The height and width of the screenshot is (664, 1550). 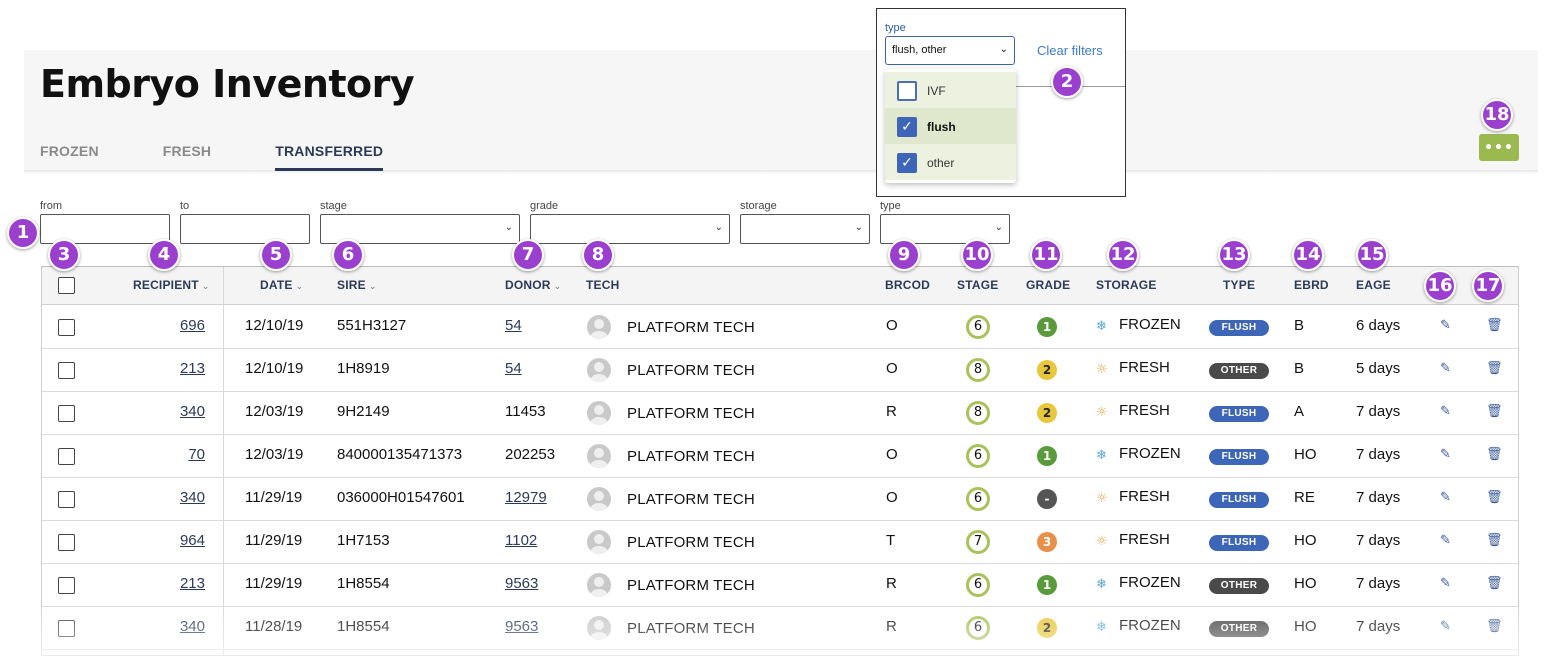 I want to click on donor-cell: 11453, so click(x=525, y=411).